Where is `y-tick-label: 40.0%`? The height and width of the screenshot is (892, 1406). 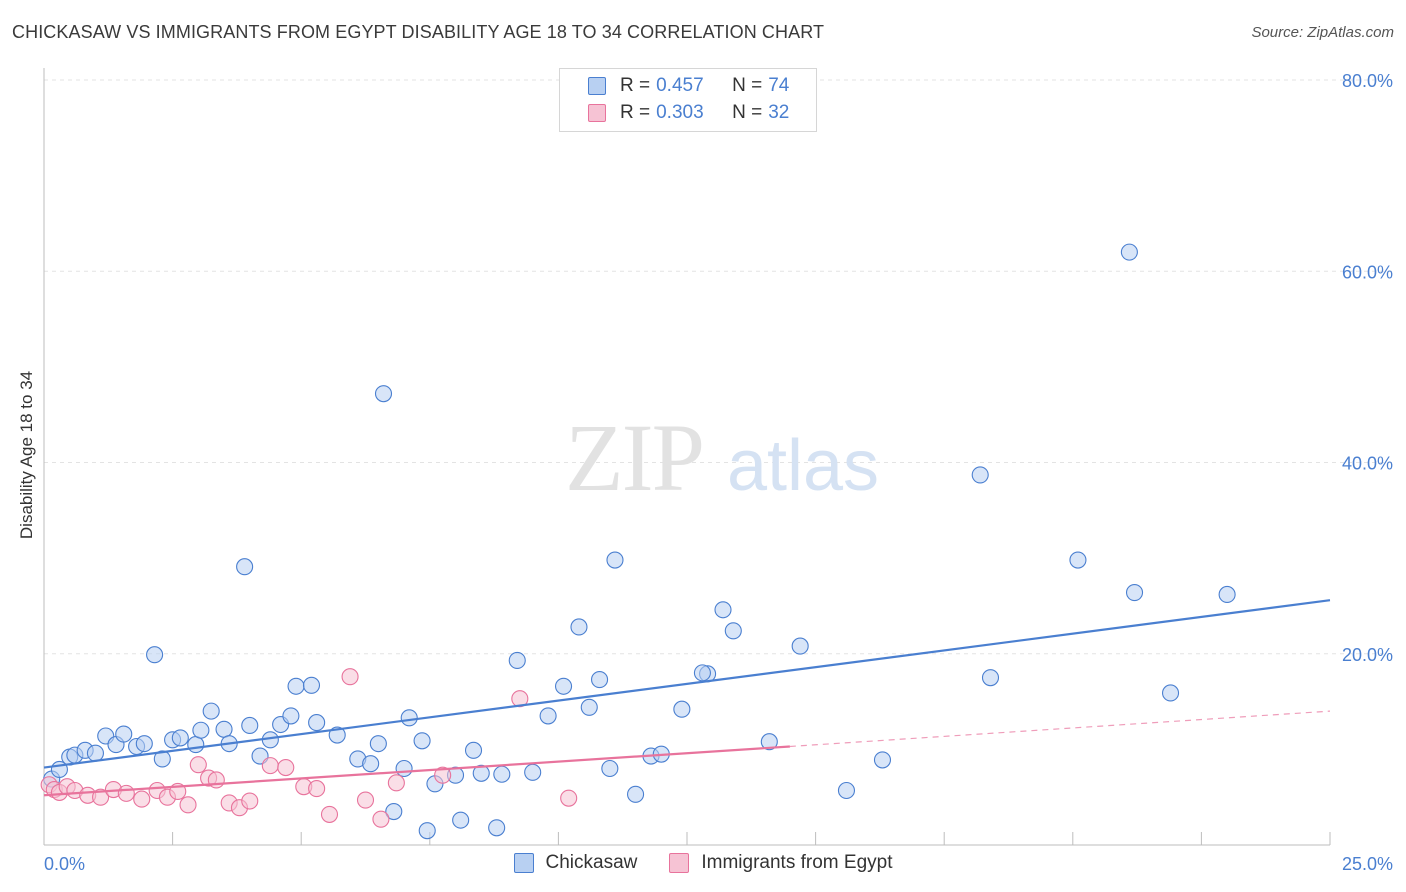 y-tick-label: 40.0% is located at coordinates (1367, 464).